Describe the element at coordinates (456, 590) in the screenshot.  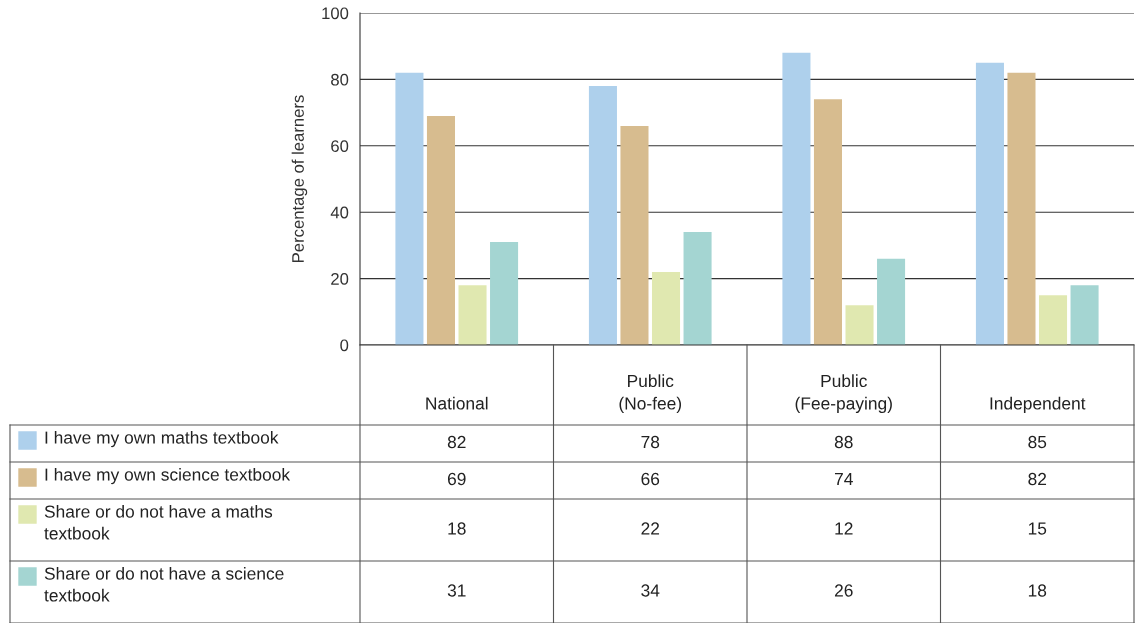
I see `data-label: 31` at that location.